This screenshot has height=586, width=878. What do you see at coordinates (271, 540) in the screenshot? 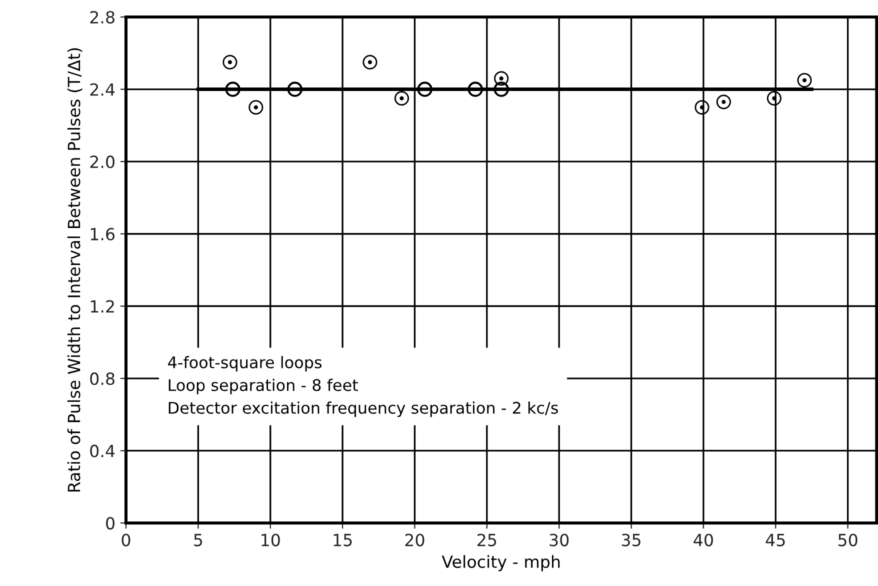
I see `x-tick-label: 10` at bounding box center [271, 540].